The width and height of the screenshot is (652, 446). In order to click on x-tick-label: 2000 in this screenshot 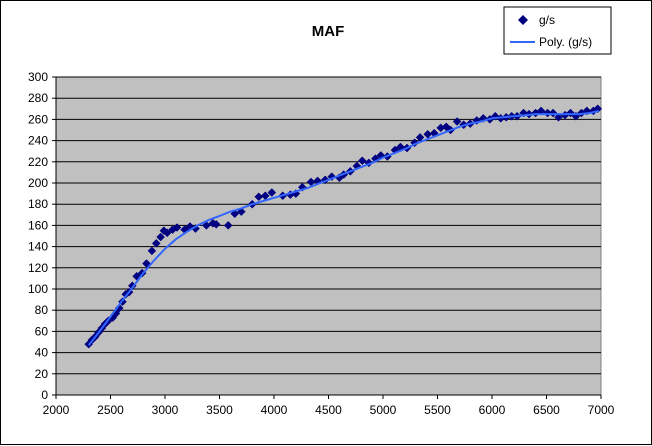, I will do `click(56, 410)`.